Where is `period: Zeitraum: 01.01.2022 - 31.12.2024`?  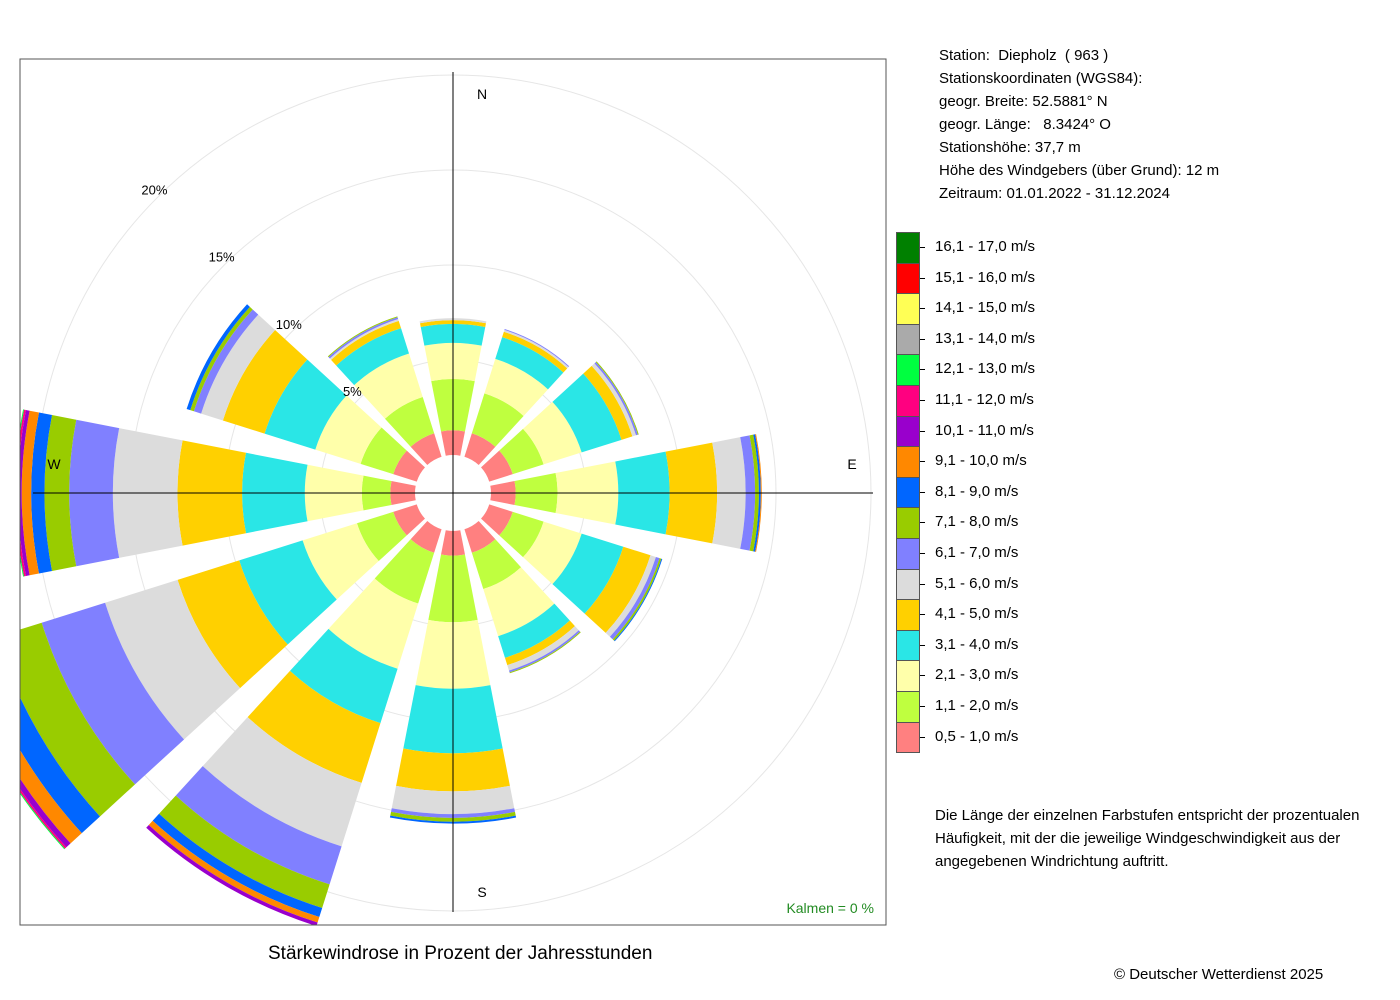 period: Zeitraum: 01.01.2022 - 31.12.2024 is located at coordinates (1054, 193).